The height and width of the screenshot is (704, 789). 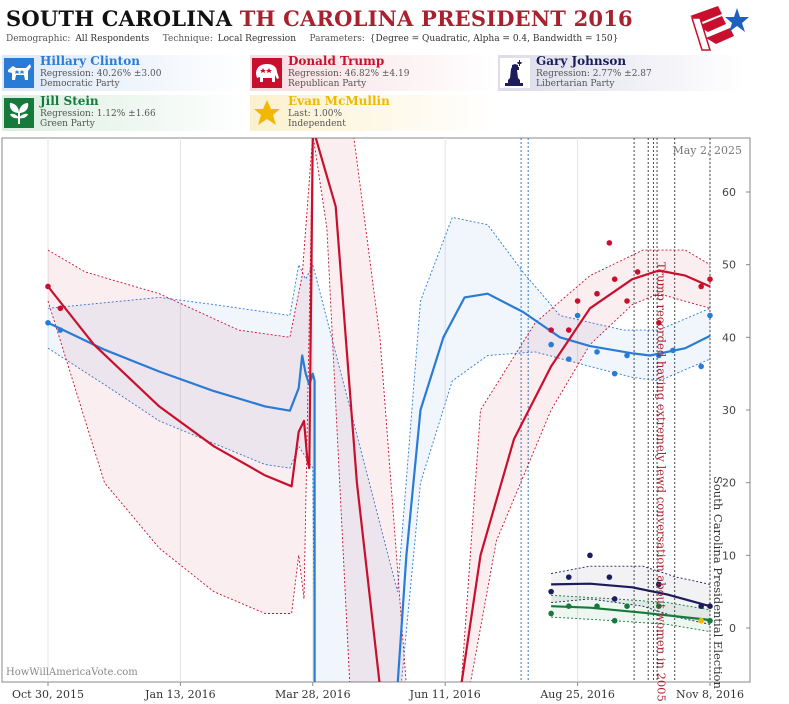 I want to click on x-tick-label: Nov 8, 2016, so click(x=710, y=694).